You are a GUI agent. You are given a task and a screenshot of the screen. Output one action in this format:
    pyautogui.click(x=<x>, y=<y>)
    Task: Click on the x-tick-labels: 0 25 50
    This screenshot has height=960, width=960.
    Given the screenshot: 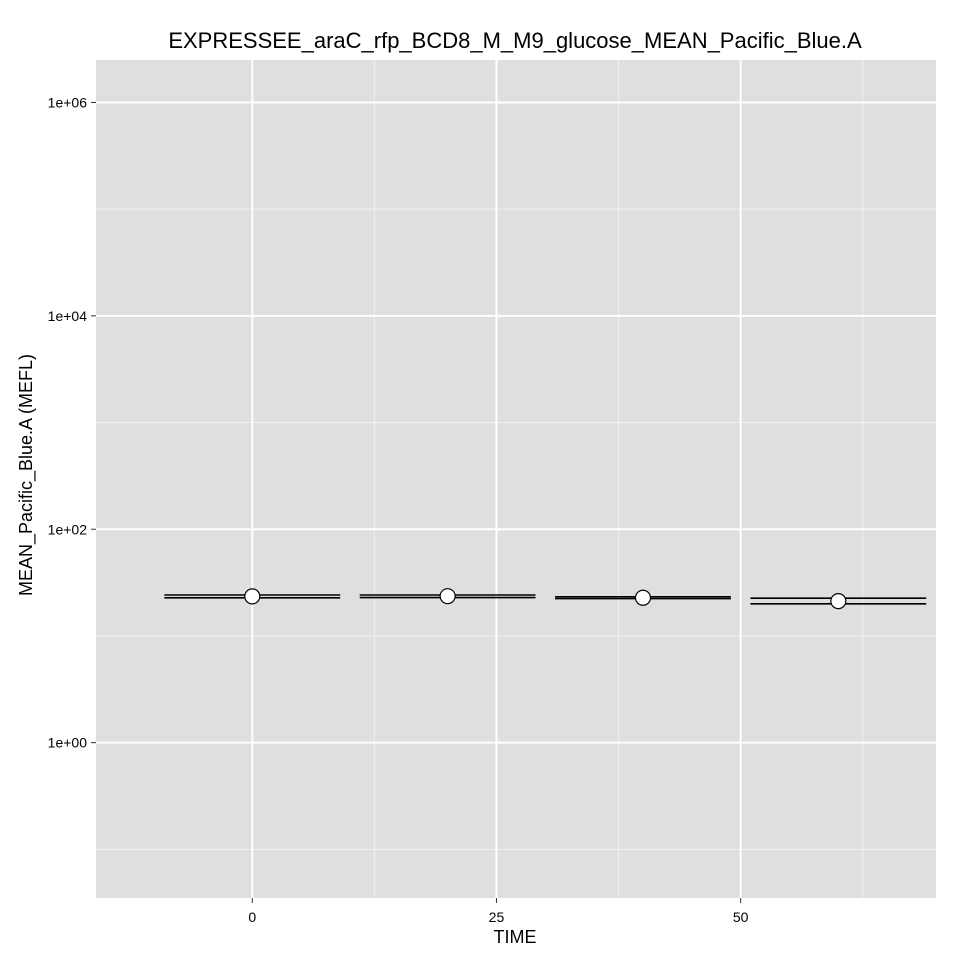 What is the action you would take?
    pyautogui.click(x=498, y=917)
    